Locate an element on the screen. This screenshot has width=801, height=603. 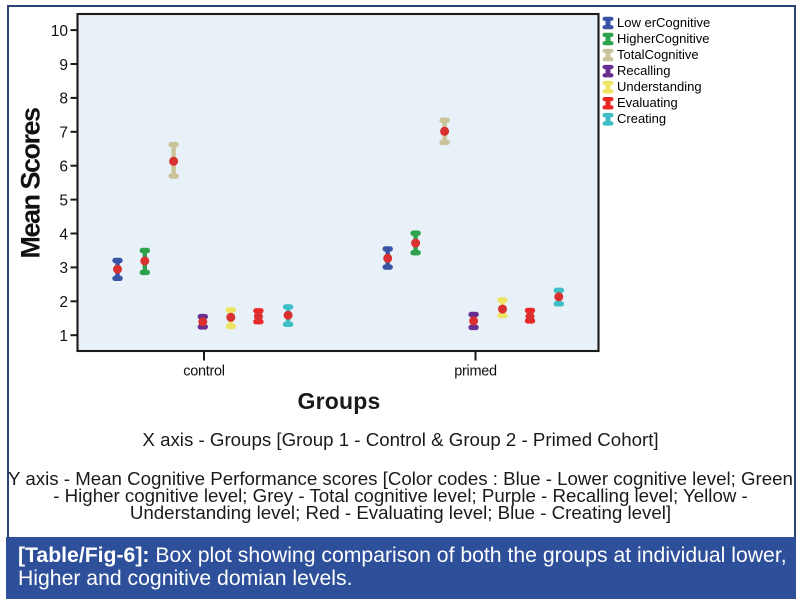
svg-text: 3 is located at coordinates (63, 268).